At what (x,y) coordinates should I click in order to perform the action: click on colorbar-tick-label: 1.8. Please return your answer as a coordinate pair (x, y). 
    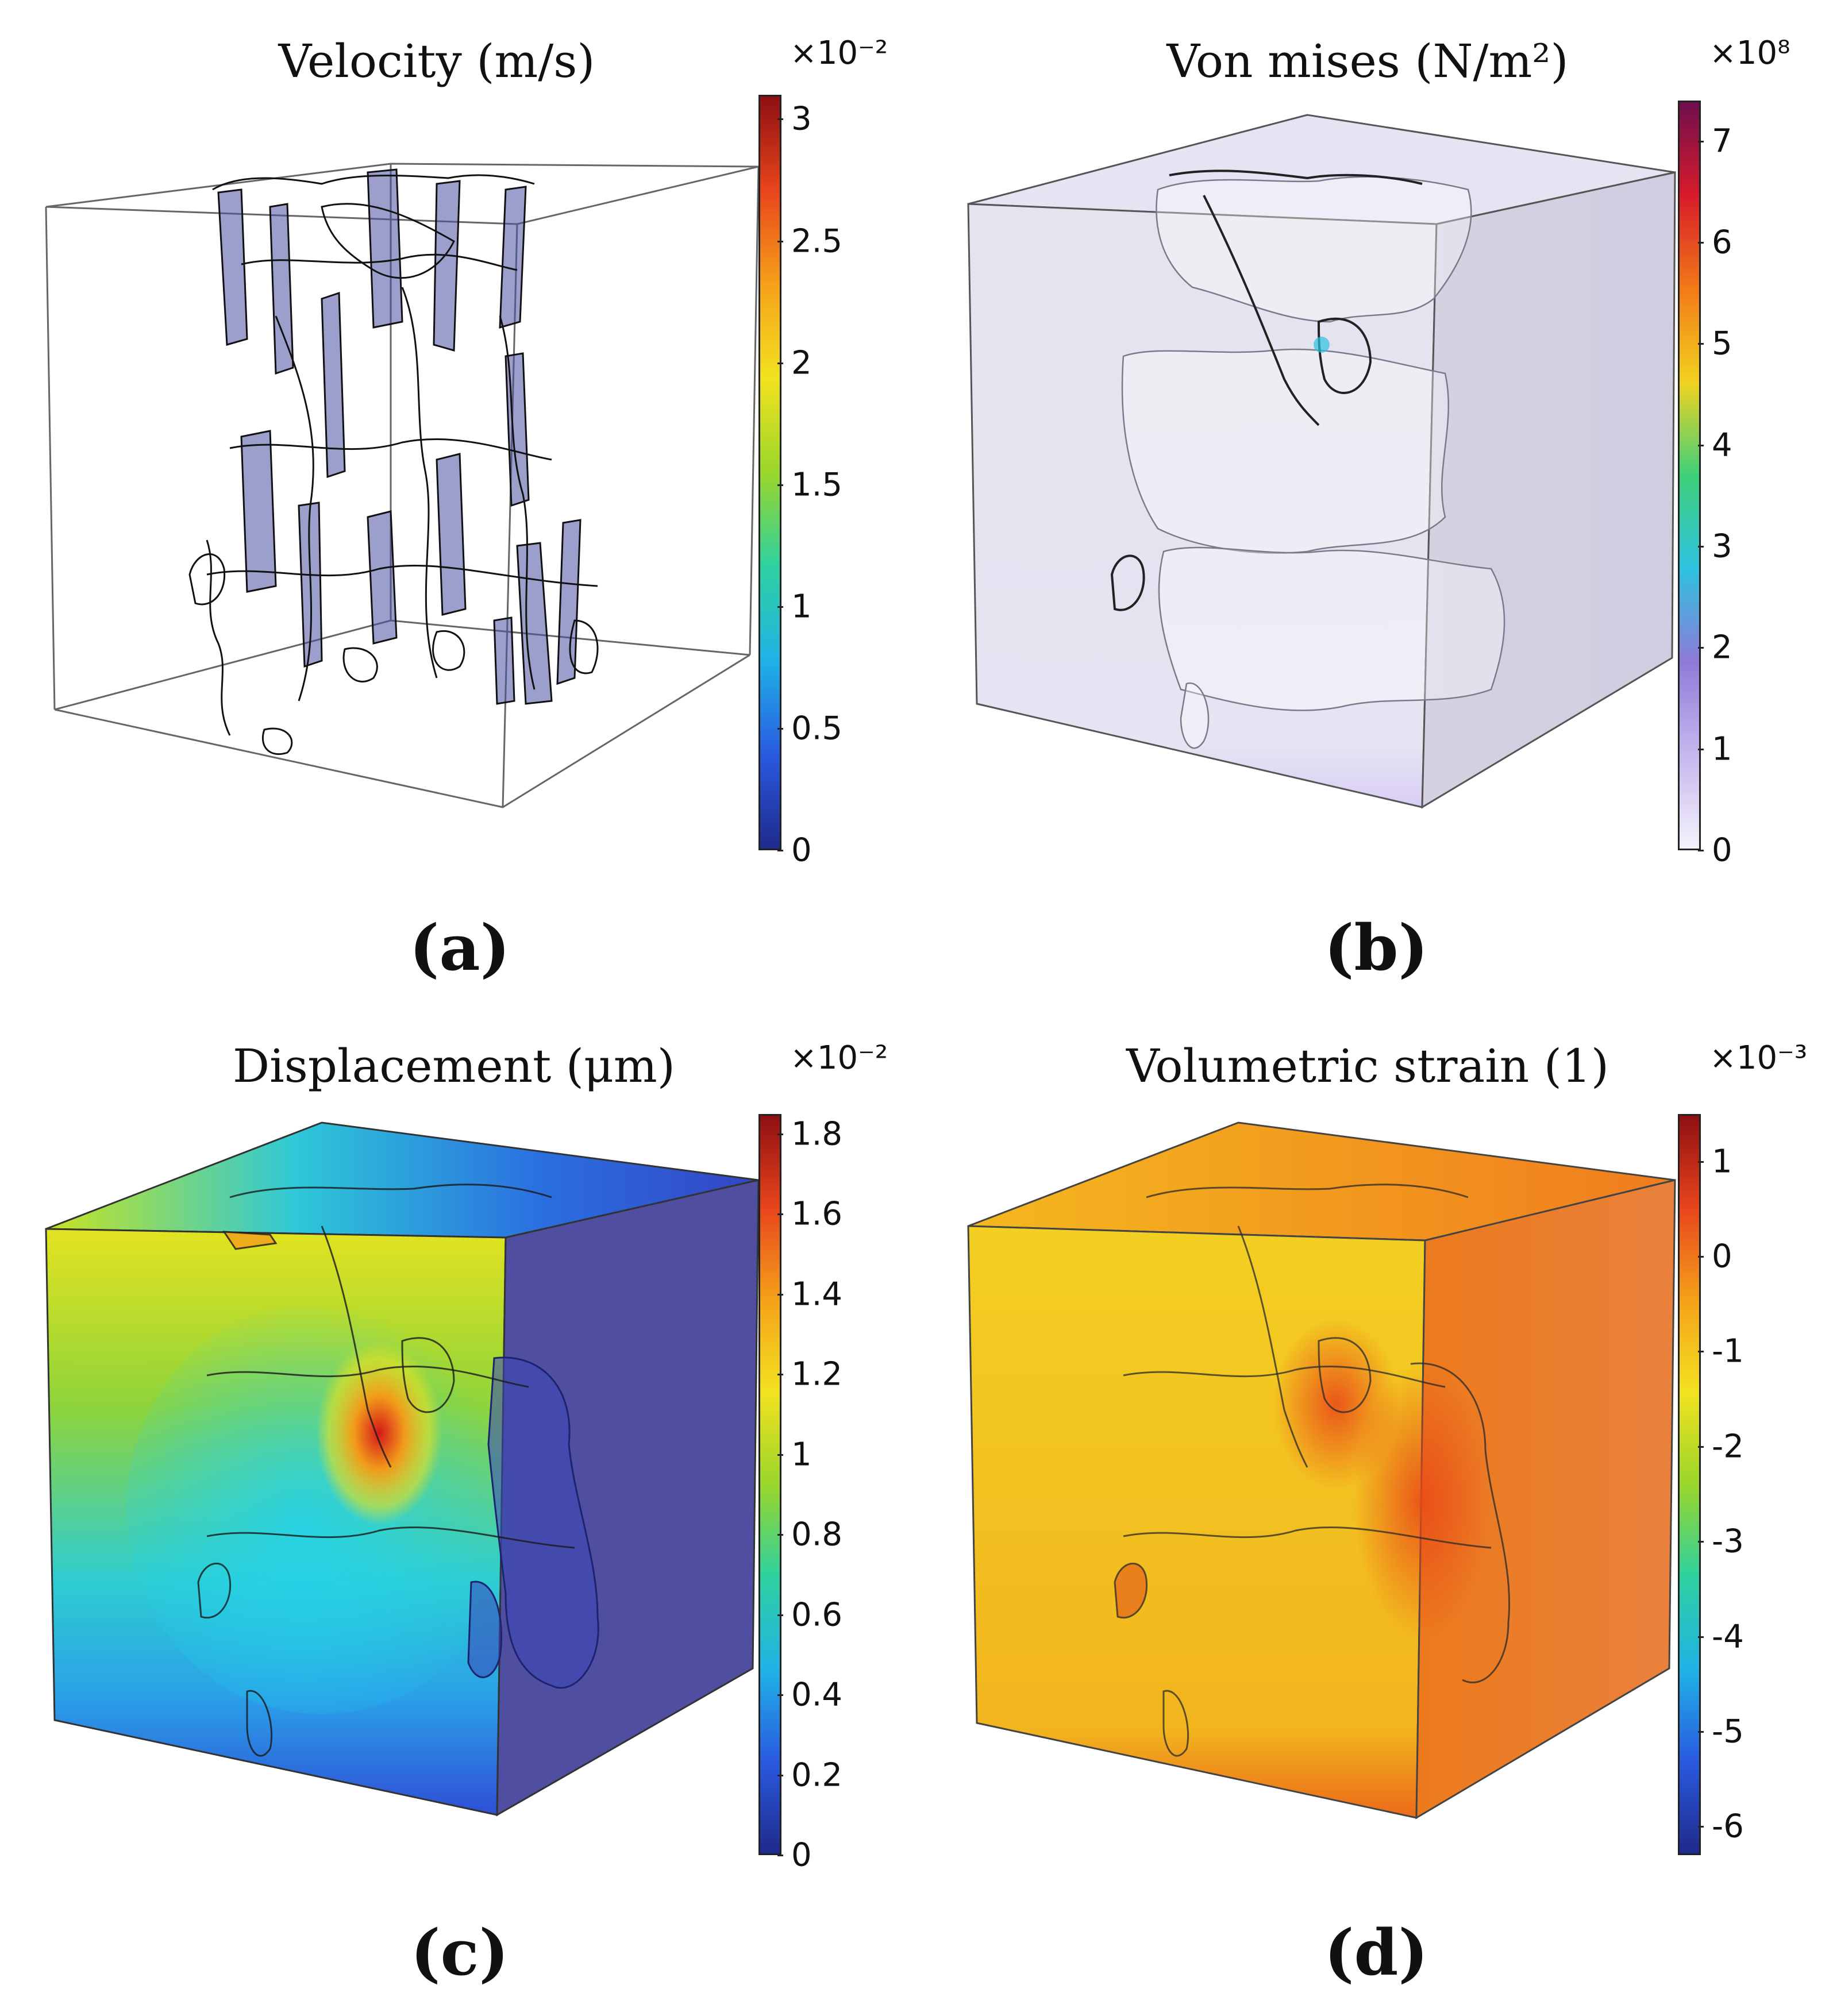
    Looking at the image, I should click on (817, 1134).